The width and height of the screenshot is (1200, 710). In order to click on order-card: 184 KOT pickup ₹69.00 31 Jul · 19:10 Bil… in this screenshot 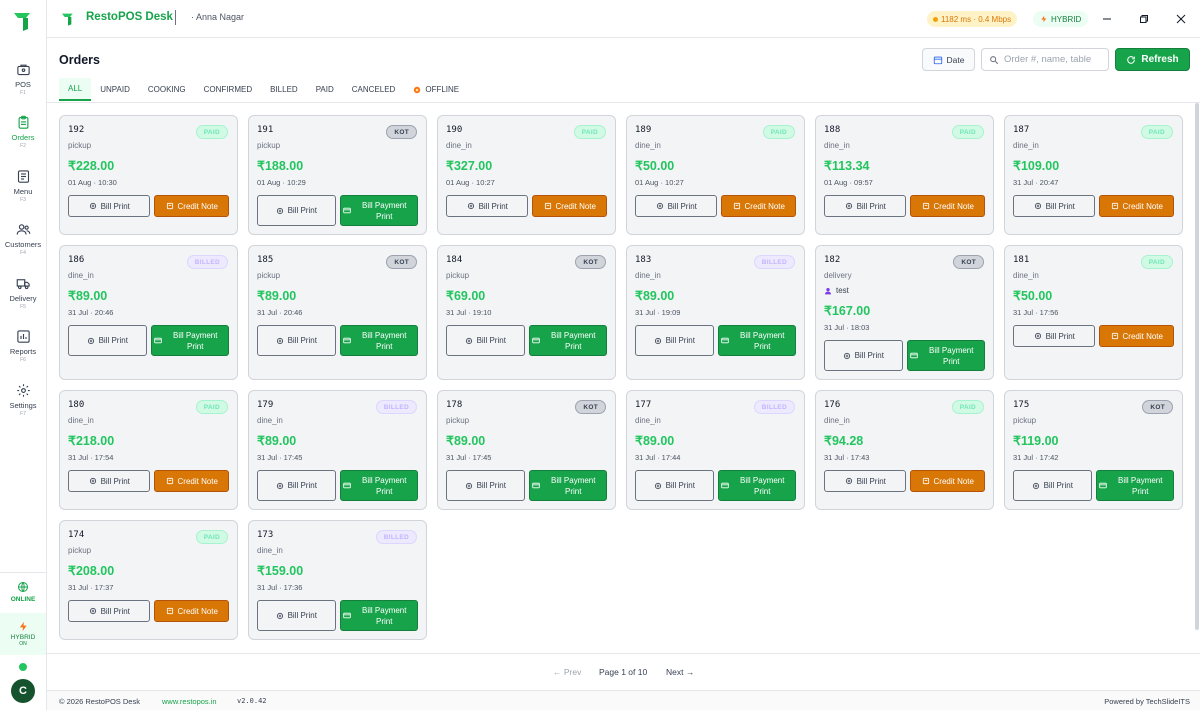, I will do `click(526, 312)`.